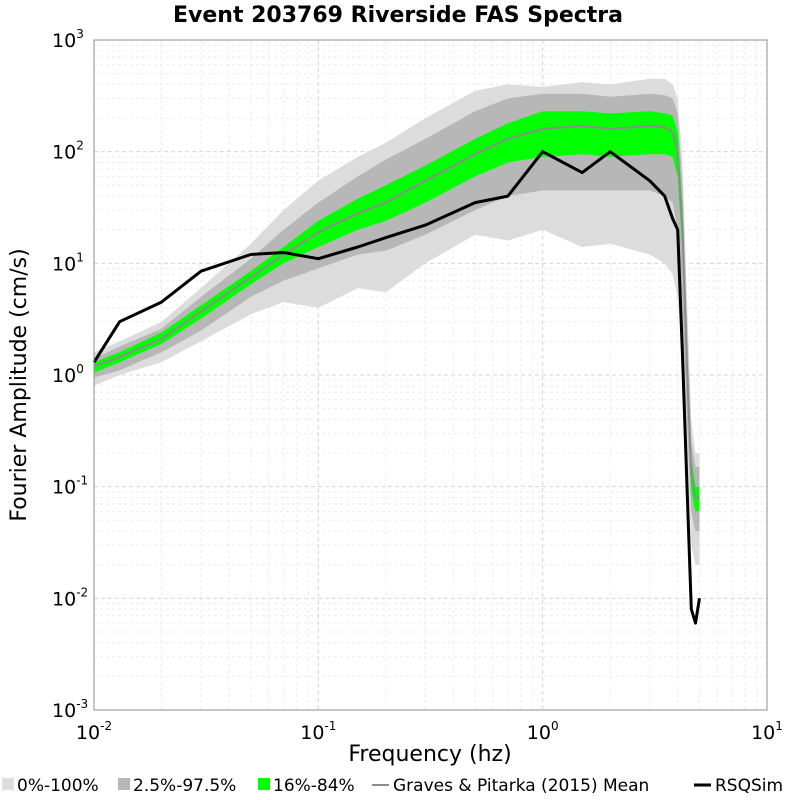 This screenshot has height=800, width=800. I want to click on y-axis-ticks: 10³ 10² 10¹ 10⁰ 10⁻¹ 10⁻² 10⁻³, so click(70, 374).